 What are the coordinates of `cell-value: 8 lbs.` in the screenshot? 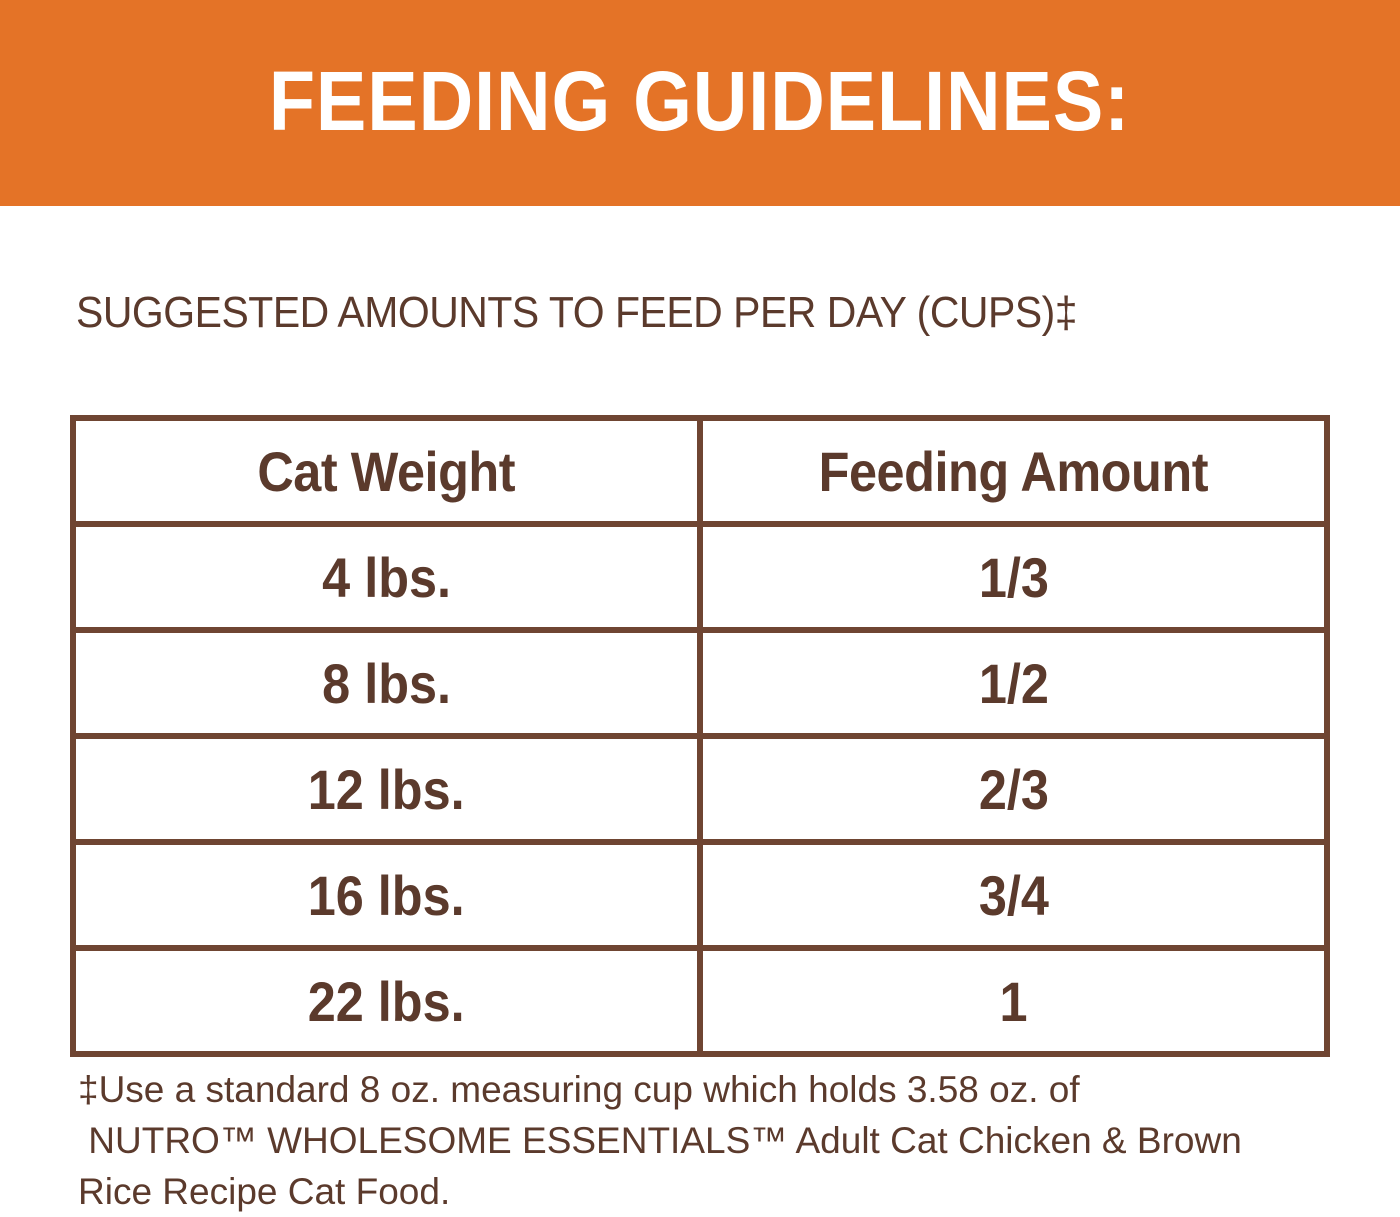 It's located at (386, 683).